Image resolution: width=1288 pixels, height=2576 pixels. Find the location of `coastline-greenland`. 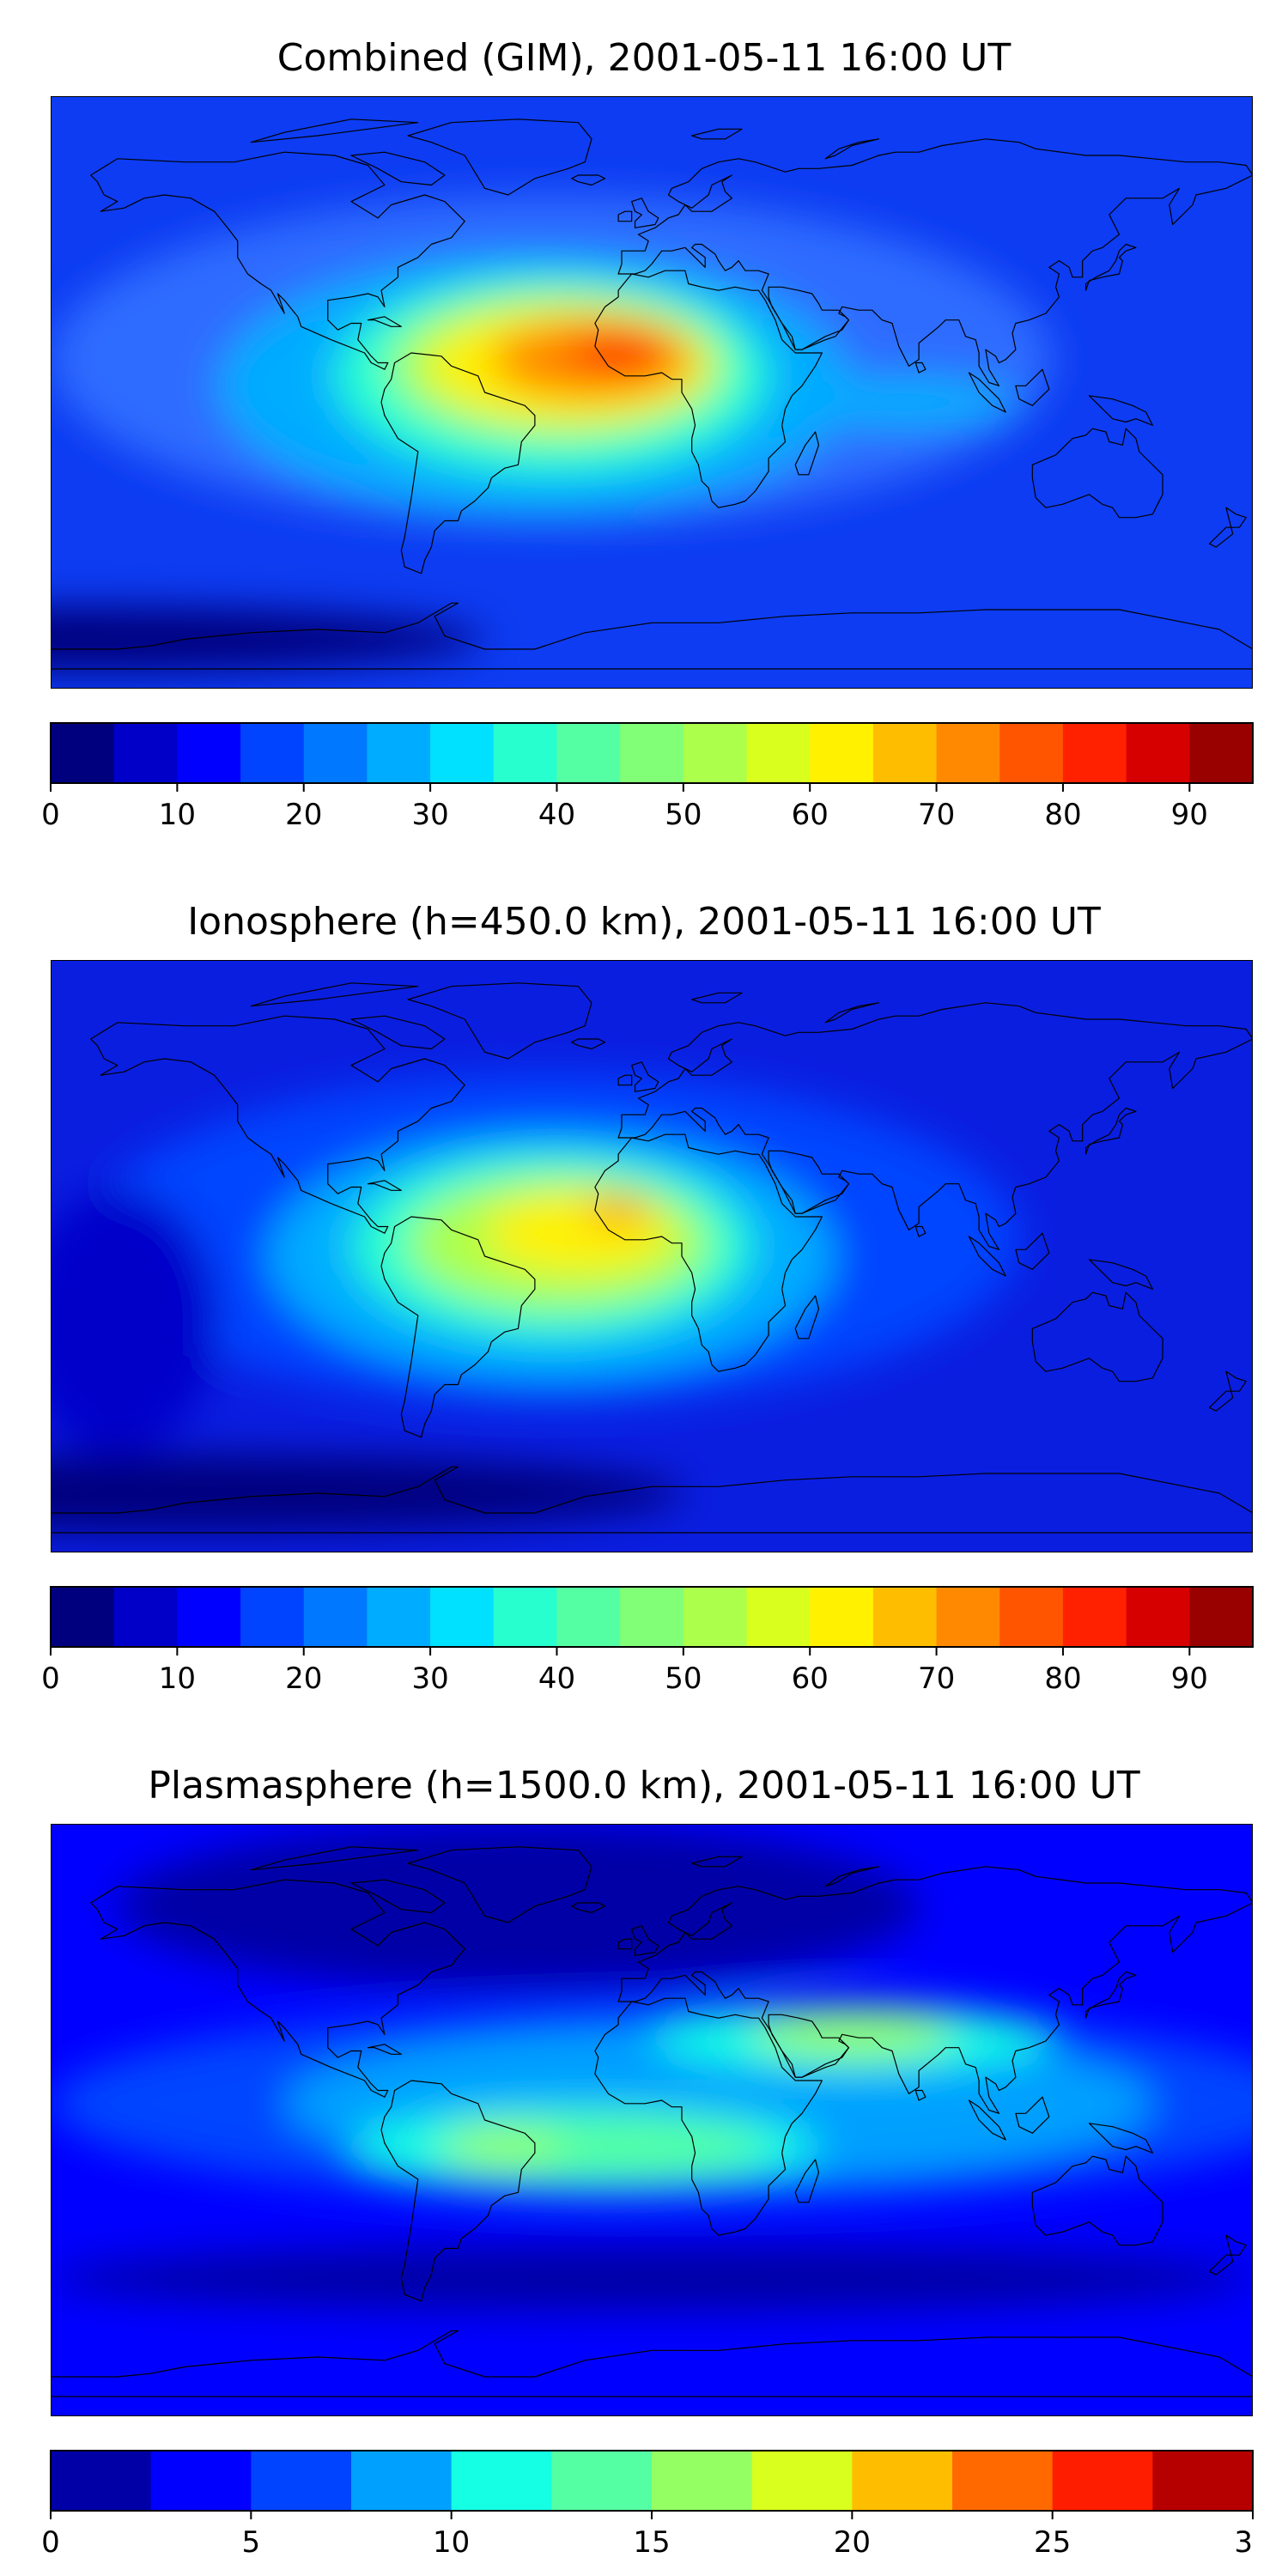

coastline-greenland is located at coordinates (500, 1885).